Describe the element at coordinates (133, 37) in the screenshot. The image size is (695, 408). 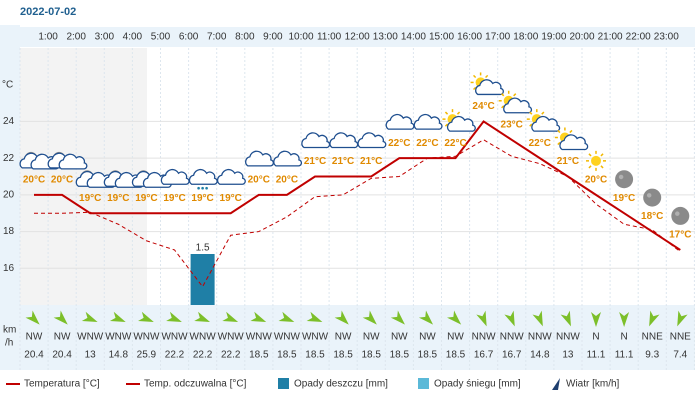
I see `hour-label: 4:00` at that location.